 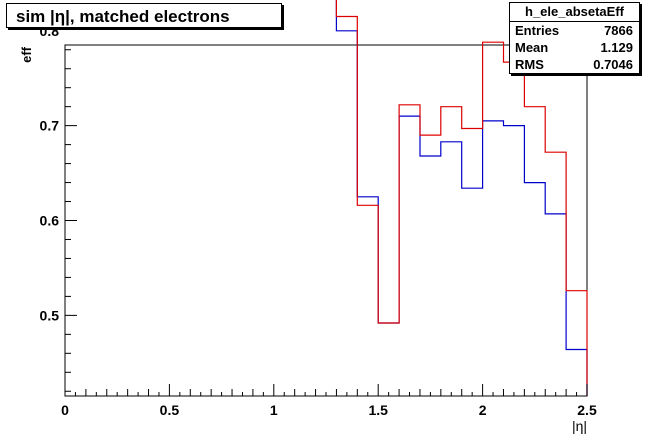 What do you see at coordinates (618, 30) in the screenshot?
I see `stats-entries-value: 7866` at bounding box center [618, 30].